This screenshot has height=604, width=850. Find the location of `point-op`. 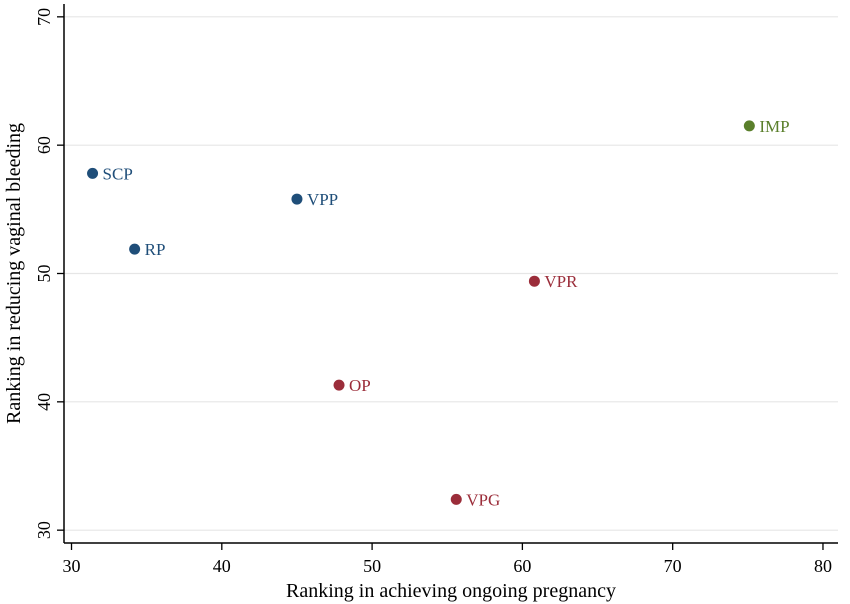

point-op is located at coordinates (339, 385).